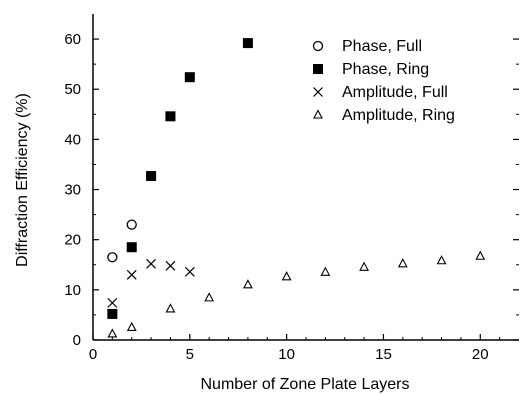 This screenshot has width=521, height=394. Describe the element at coordinates (22, 180) in the screenshot. I see `y-axis-label: Diffraction Efficiency (%)` at that location.